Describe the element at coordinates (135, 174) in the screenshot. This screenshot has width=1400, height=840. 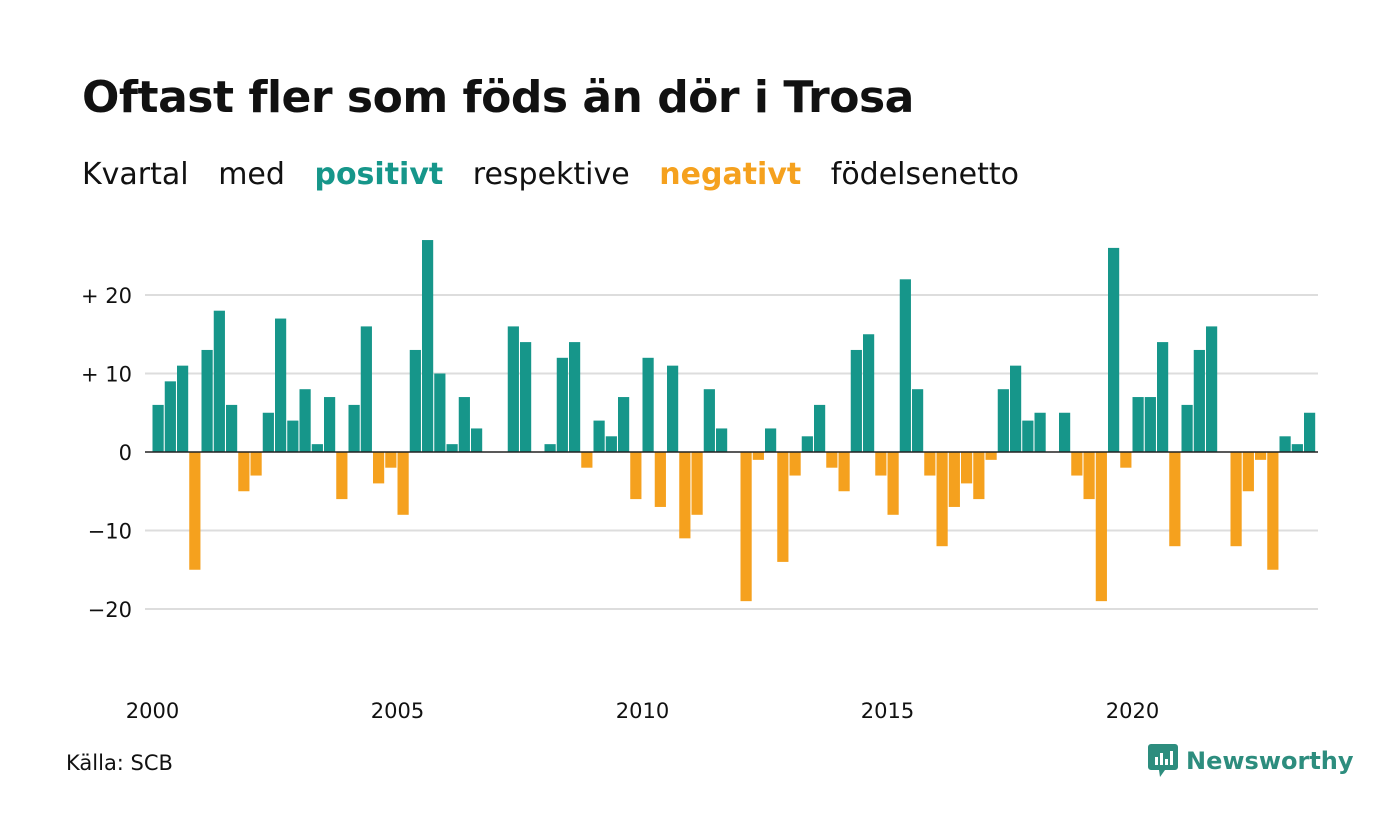
I see `subtitle-word: Kvartal` at that location.